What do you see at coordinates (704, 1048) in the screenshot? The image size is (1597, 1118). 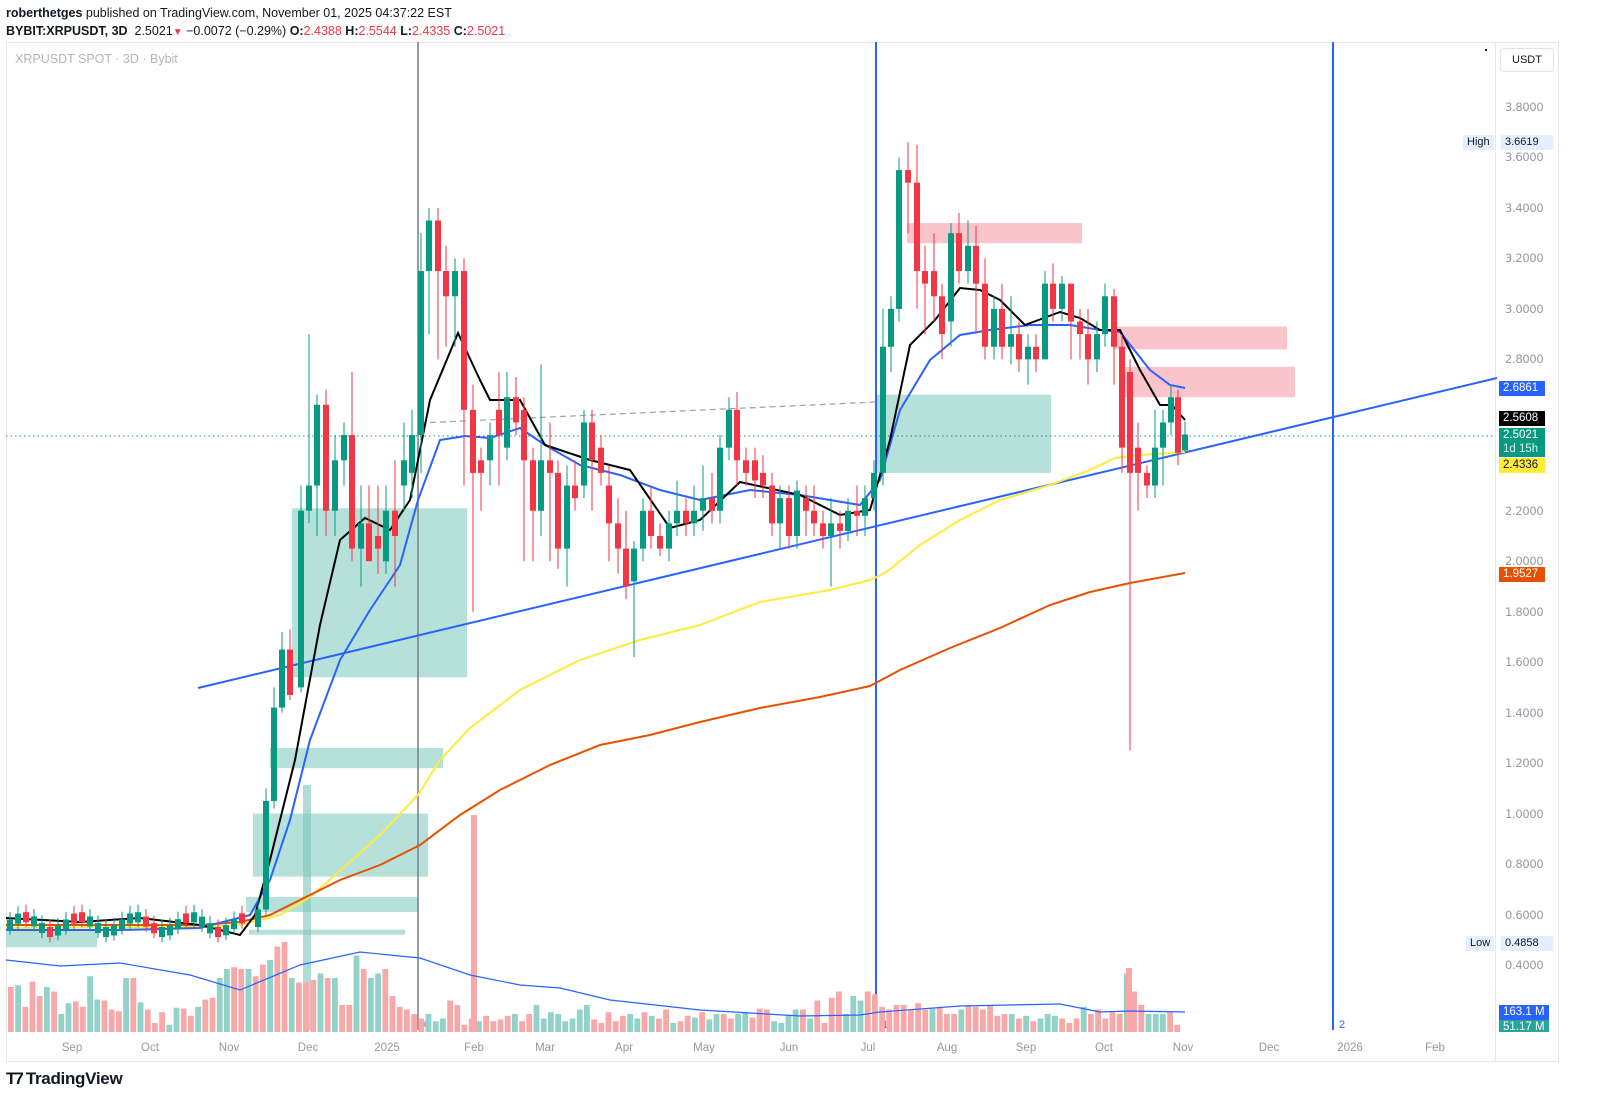 I see `time-tick: May` at bounding box center [704, 1048].